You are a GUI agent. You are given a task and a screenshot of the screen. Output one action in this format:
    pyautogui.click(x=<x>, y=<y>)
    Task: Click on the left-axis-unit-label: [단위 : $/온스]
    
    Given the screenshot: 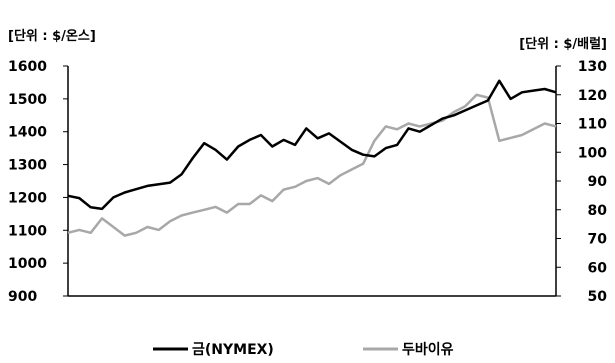 What is the action you would take?
    pyautogui.click(x=52, y=36)
    